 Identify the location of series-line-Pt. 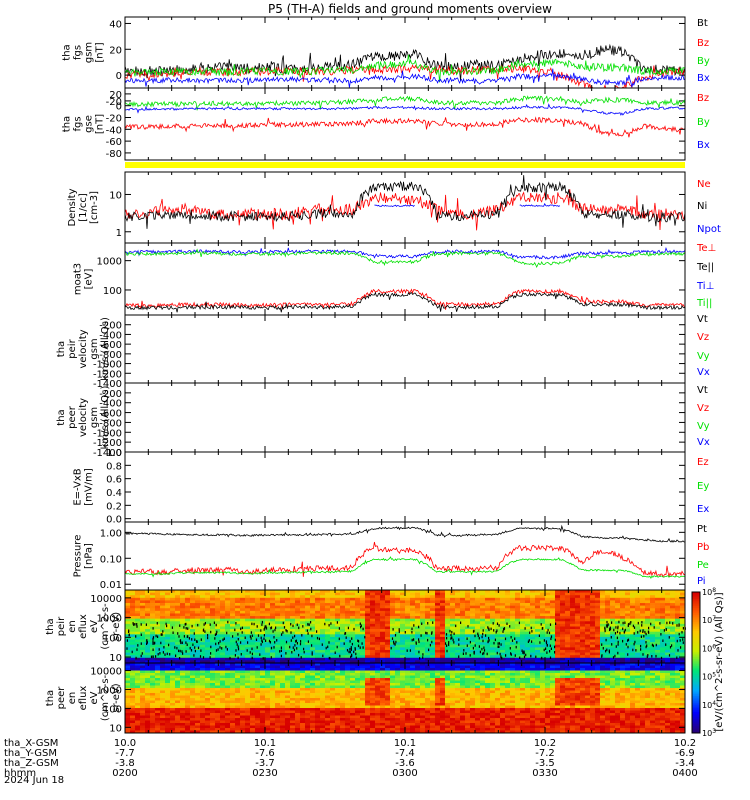
(405, 533).